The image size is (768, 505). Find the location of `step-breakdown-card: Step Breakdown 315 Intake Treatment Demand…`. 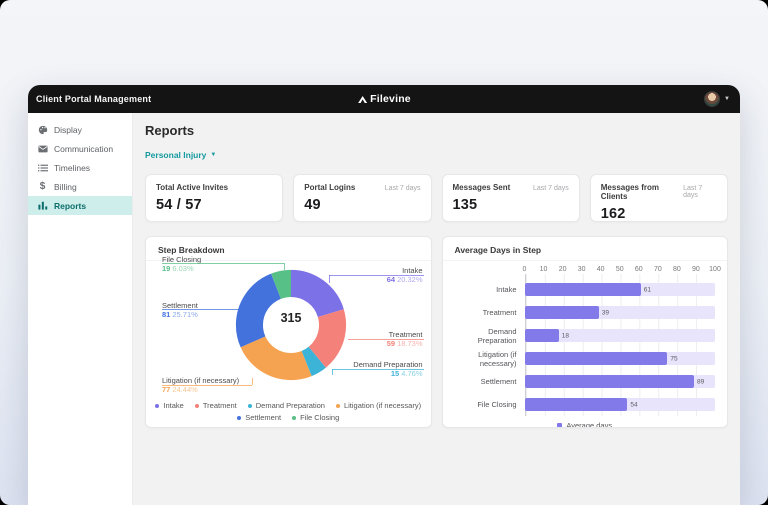

step-breakdown-card: Step Breakdown 315 Intake Treatment Demand… is located at coordinates (288, 332).